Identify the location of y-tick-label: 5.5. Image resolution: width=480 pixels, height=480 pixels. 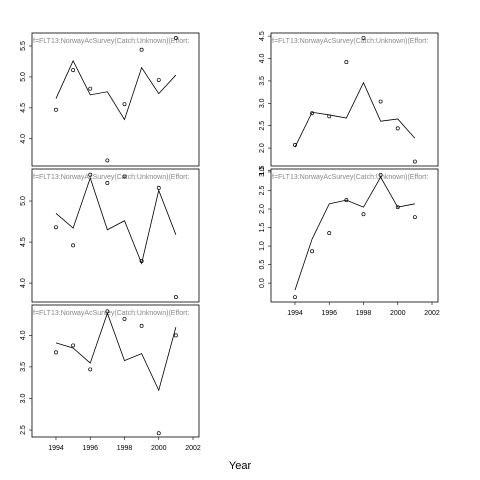
(23, 46).